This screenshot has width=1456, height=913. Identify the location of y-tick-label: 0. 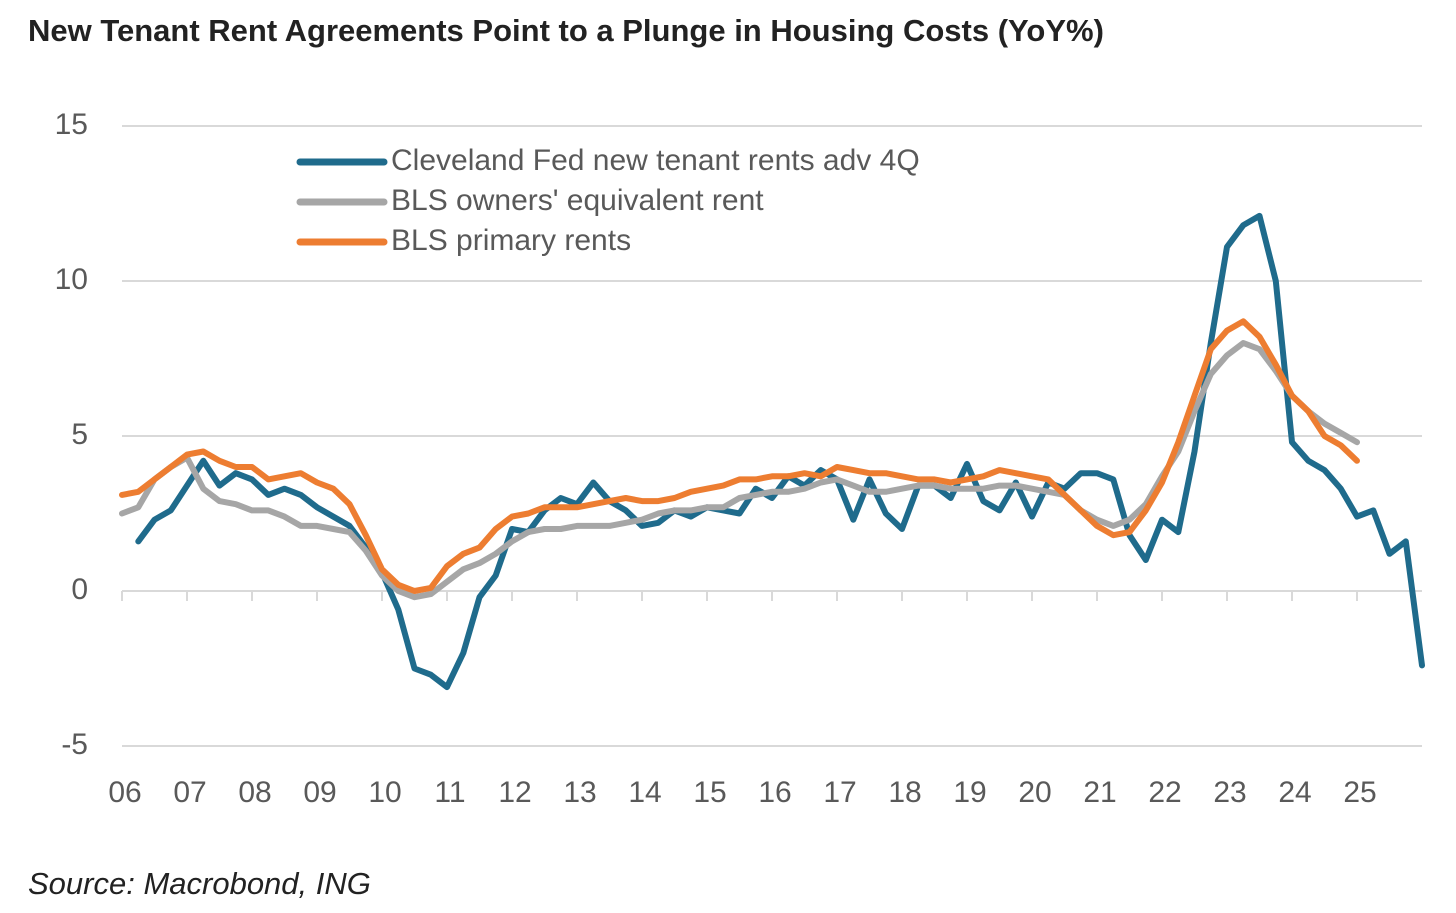
(79, 589).